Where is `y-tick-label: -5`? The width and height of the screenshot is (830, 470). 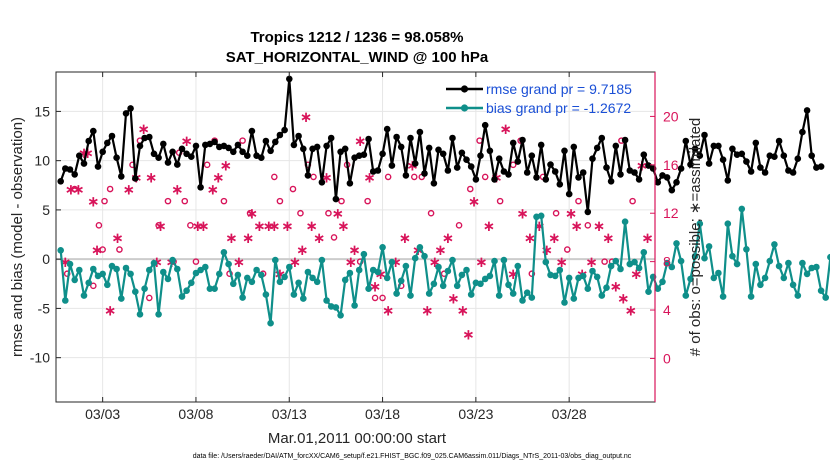
y-tick-label: -5 is located at coordinates (44, 308).